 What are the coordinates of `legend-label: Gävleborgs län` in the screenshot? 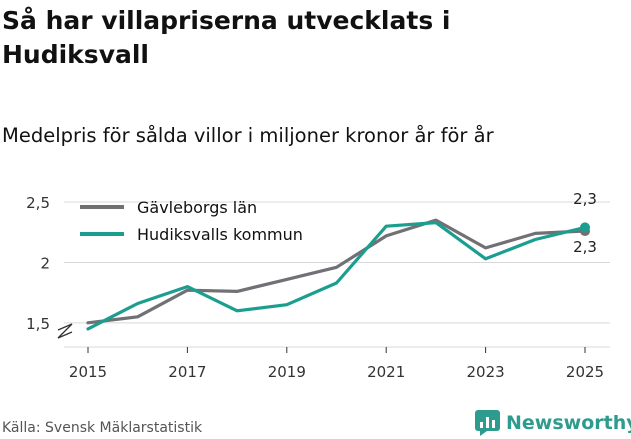 It's located at (197, 207).